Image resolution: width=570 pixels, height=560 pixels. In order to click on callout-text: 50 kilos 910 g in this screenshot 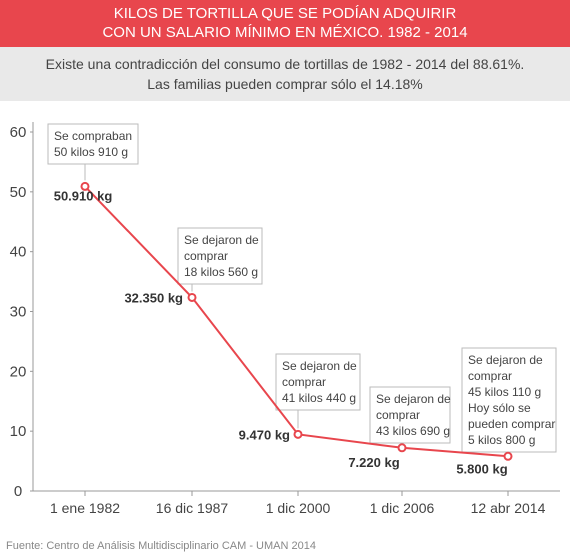, I will do `click(91, 152)`.